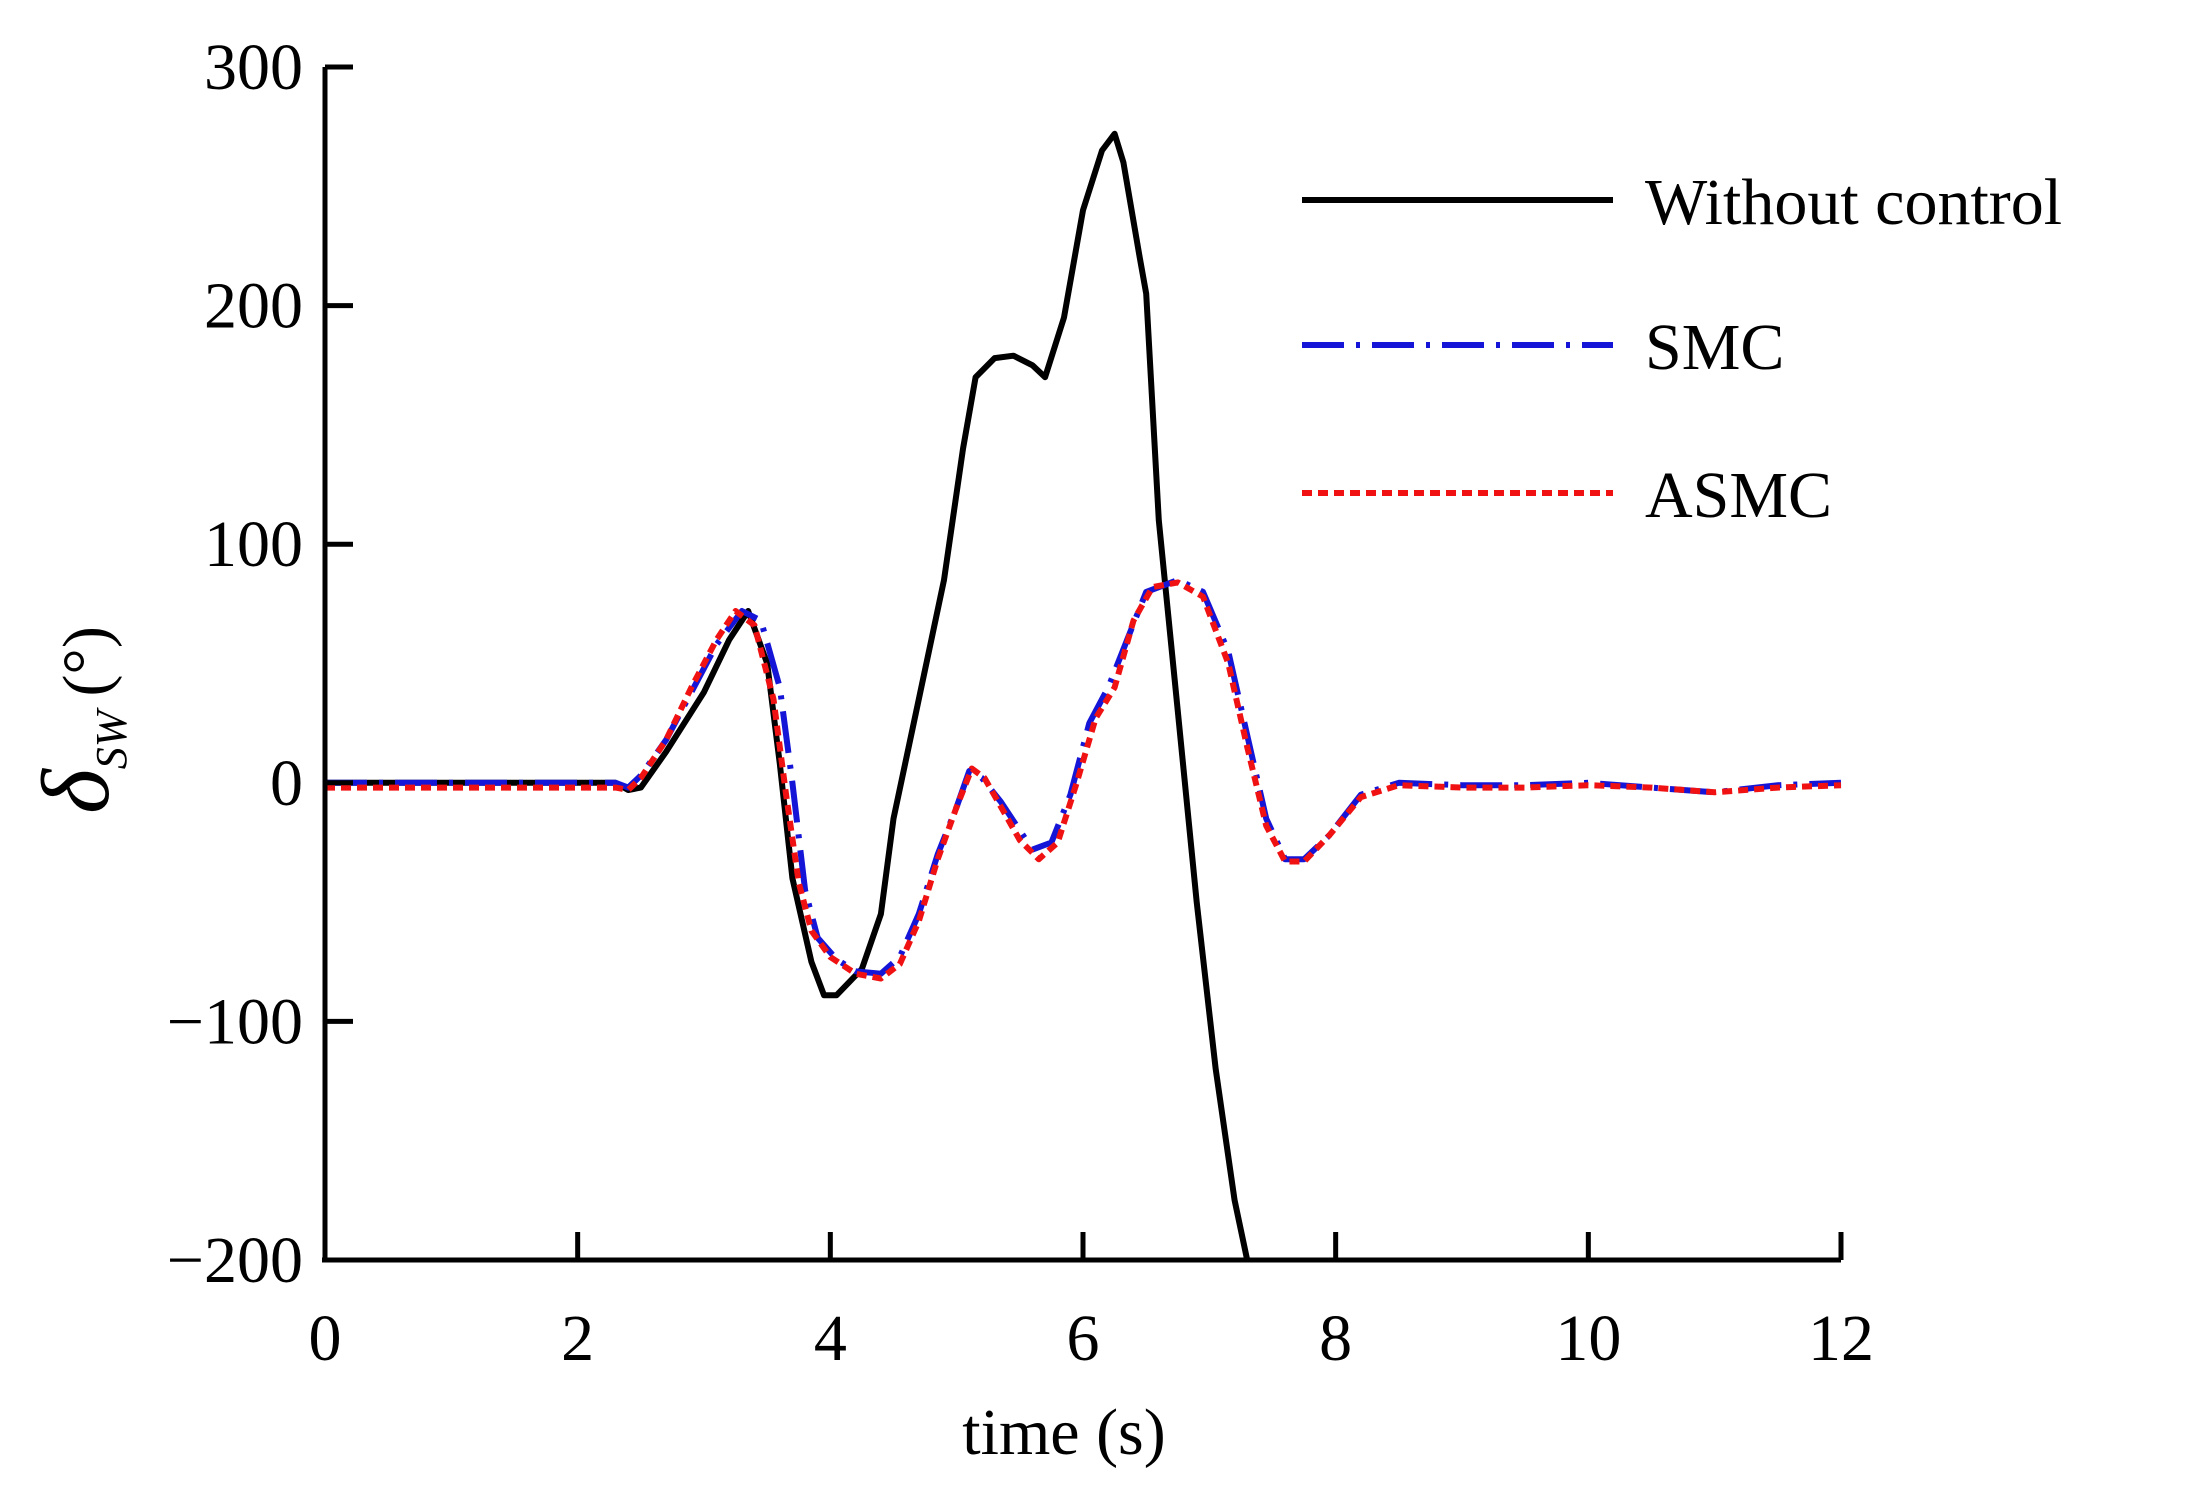 Image resolution: width=2190 pixels, height=1492 pixels. I want to click on y-tick-label: −200, so click(235, 1260).